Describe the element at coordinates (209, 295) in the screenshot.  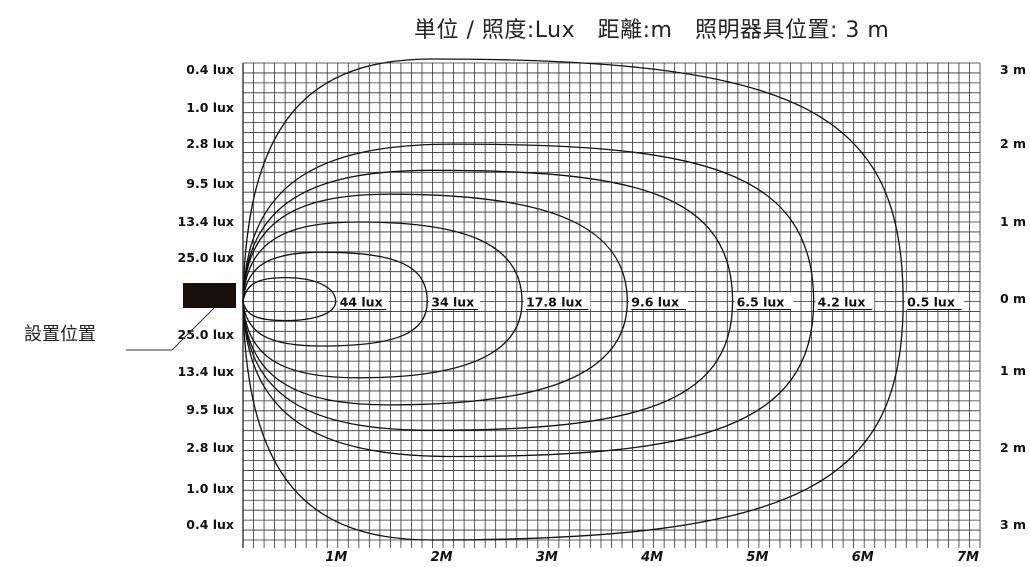
I see `fixture-block` at that location.